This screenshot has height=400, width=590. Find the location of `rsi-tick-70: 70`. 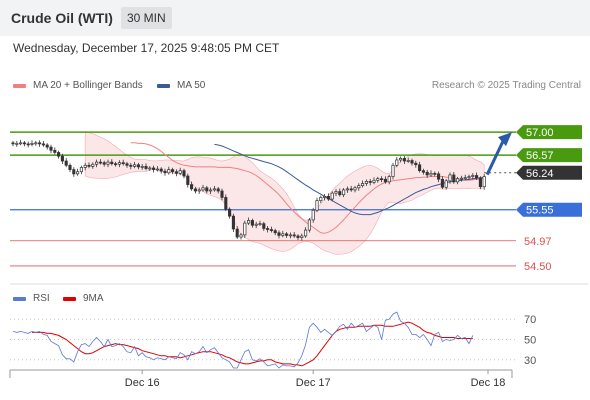

rsi-tick-70: 70 is located at coordinates (530, 320).